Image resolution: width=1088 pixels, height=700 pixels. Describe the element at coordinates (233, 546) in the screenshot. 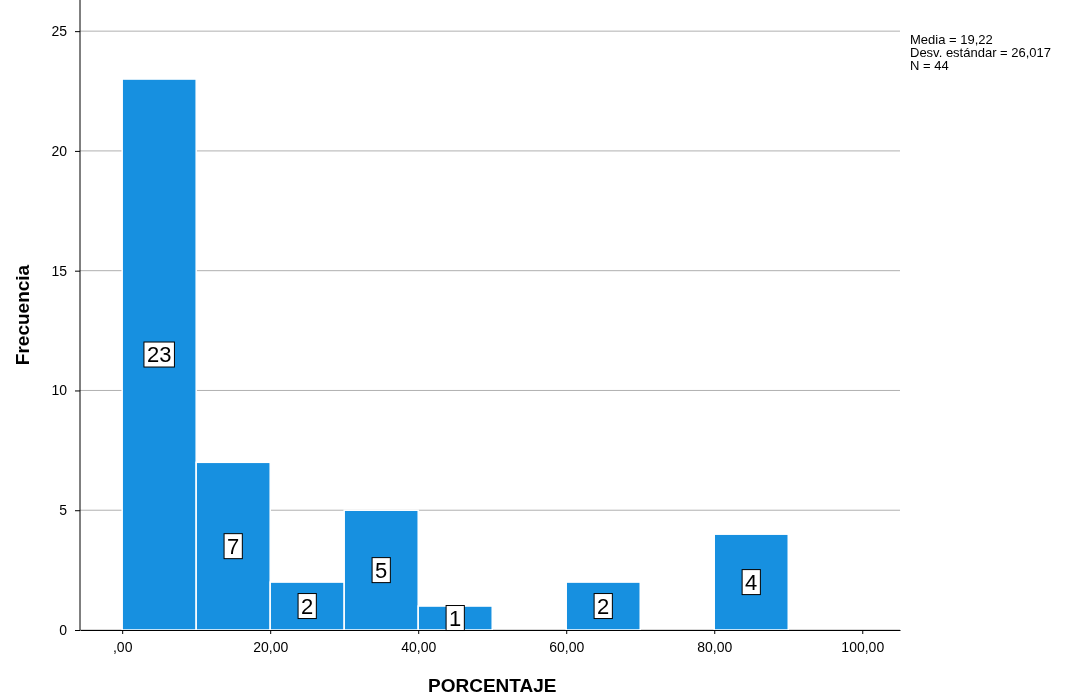

I see `data-label: 7` at that location.